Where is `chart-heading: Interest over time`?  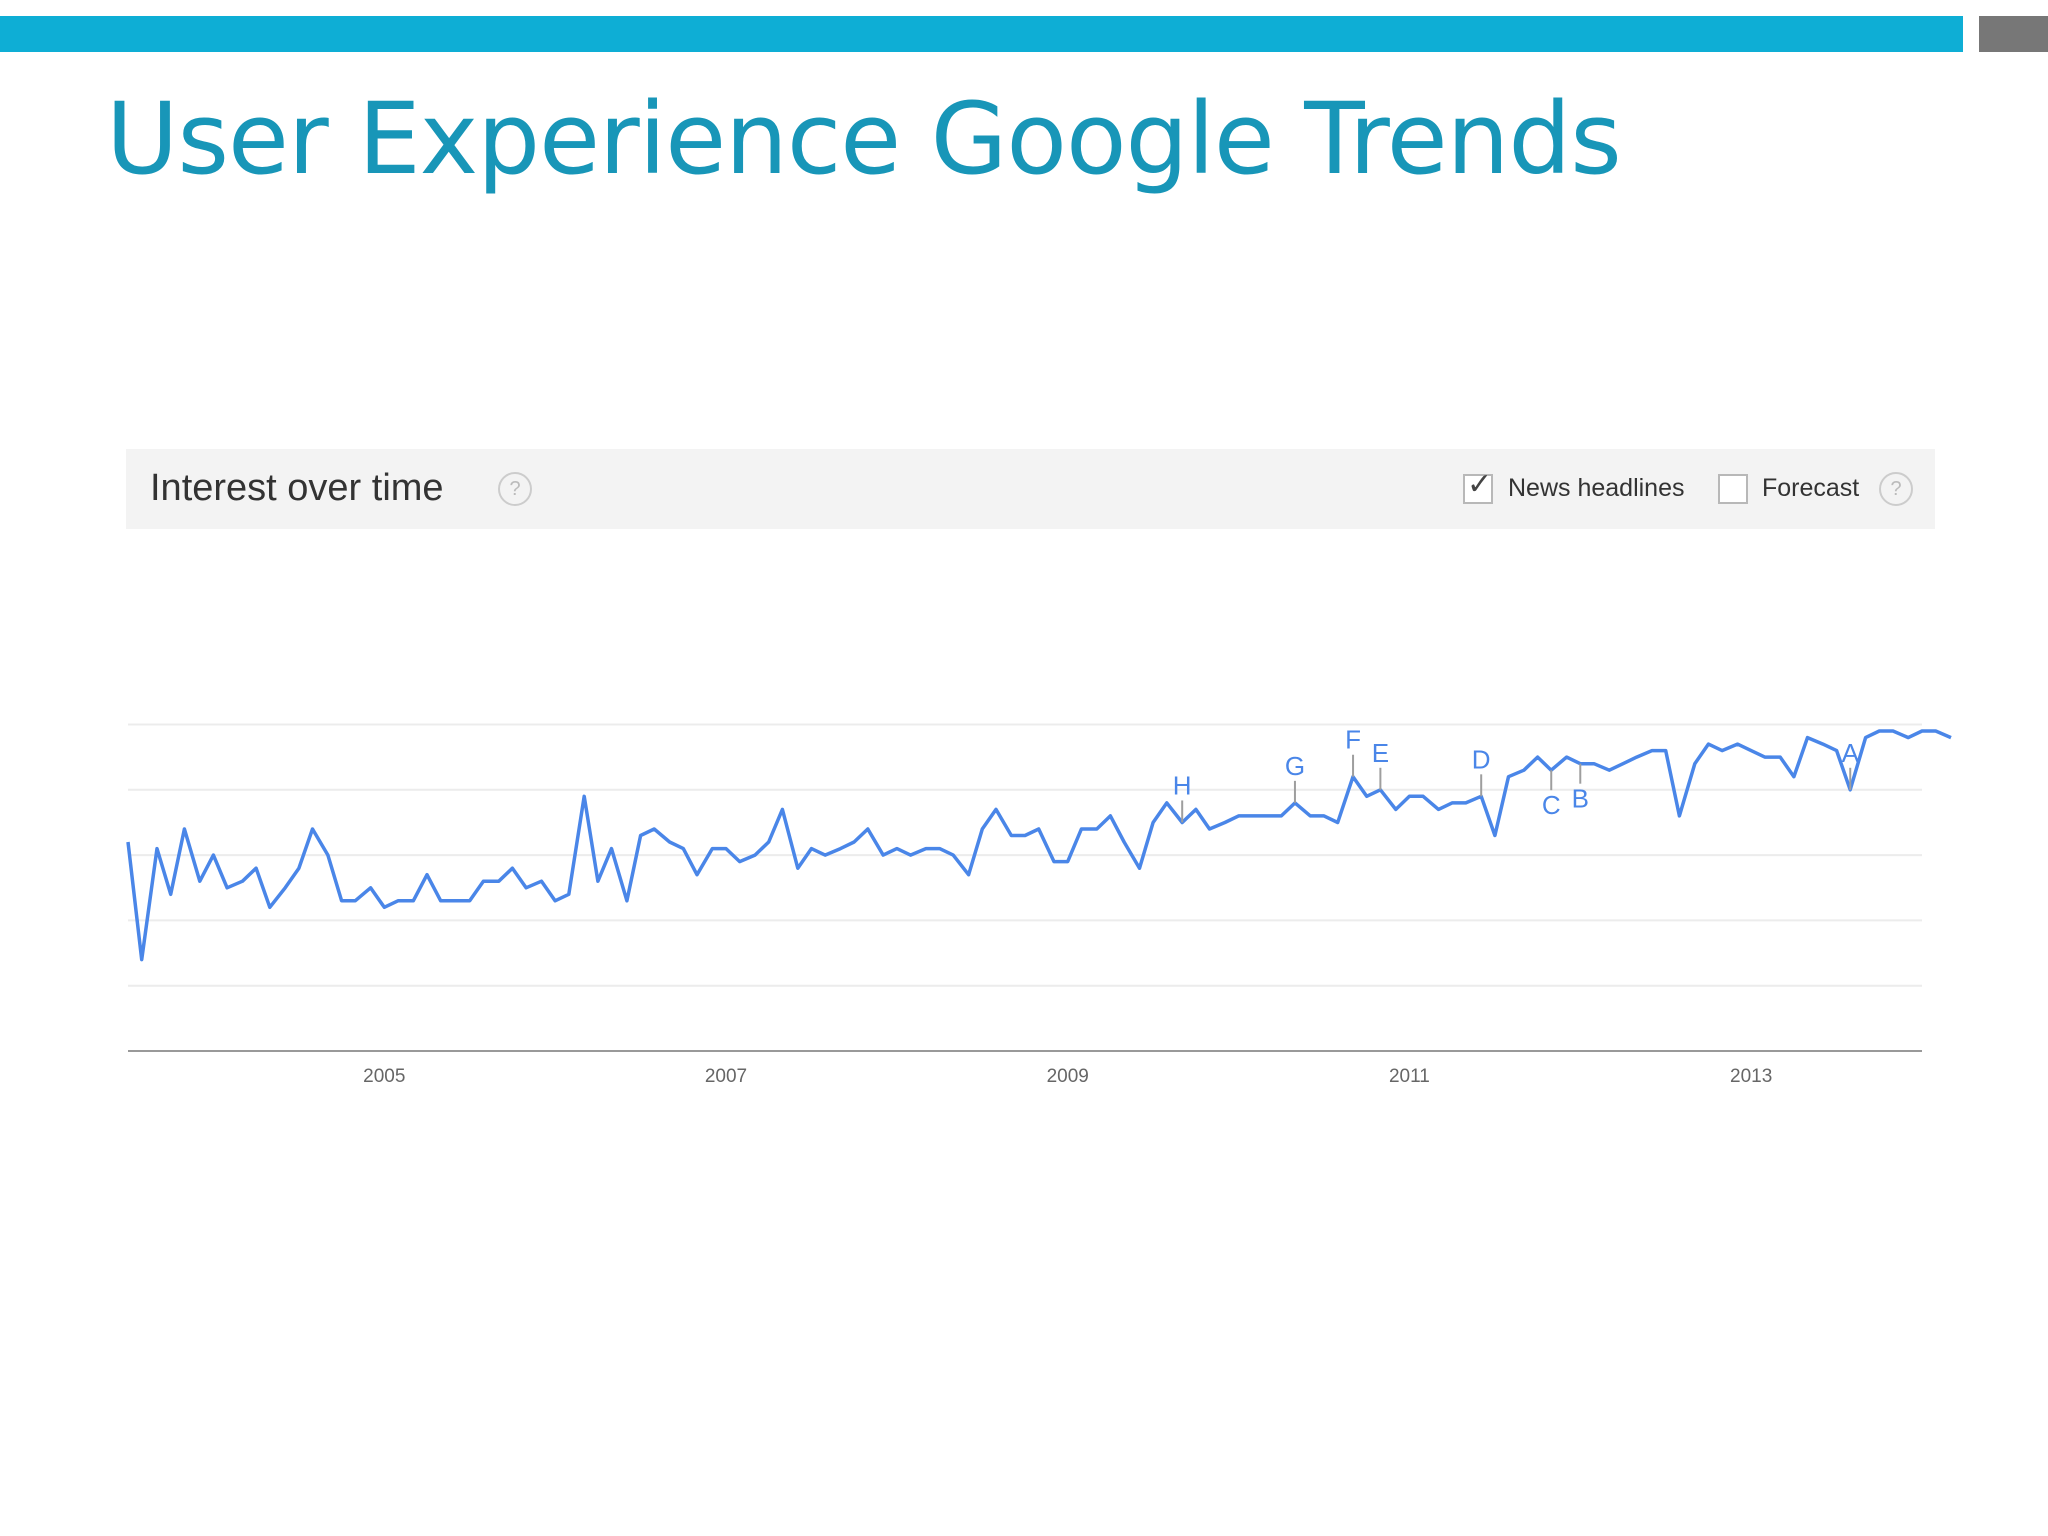 chart-heading: Interest over time is located at coordinates (297, 488).